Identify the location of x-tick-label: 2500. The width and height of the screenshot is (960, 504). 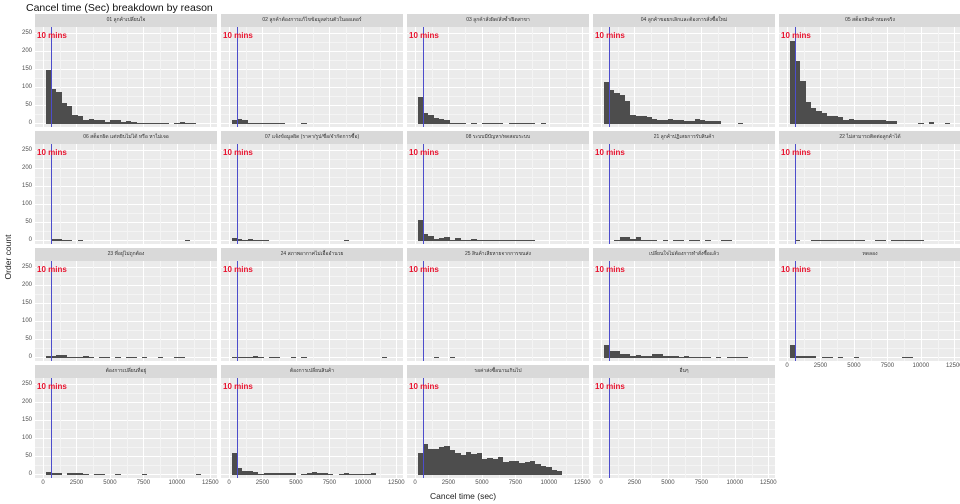
(820, 366).